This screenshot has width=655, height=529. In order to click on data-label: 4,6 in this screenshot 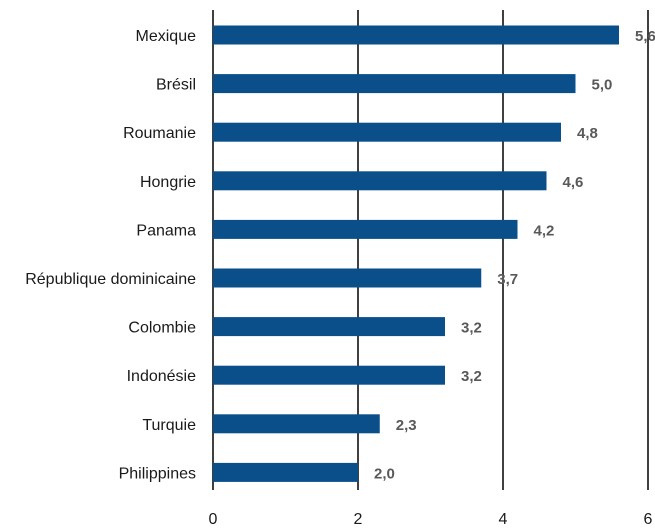, I will do `click(573, 182)`.